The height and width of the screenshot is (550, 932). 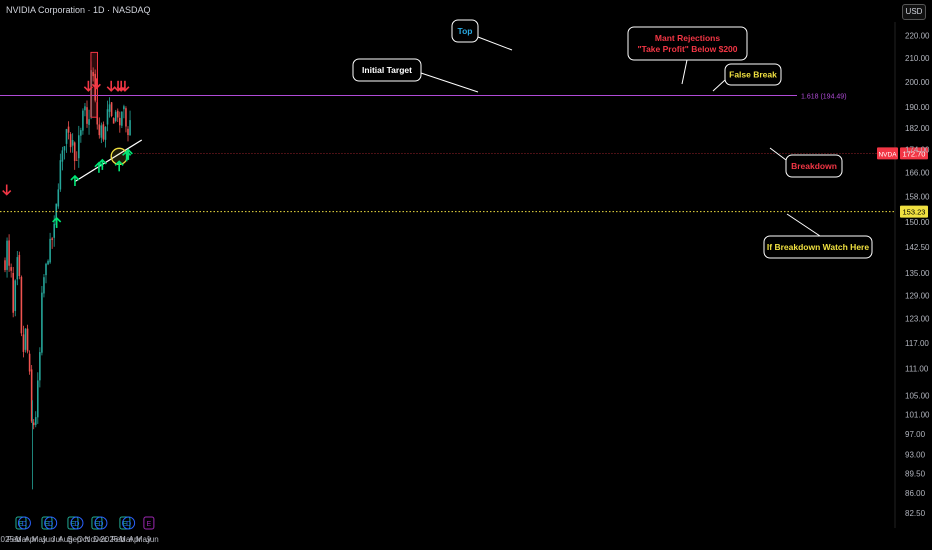 What do you see at coordinates (465, 31) in the screenshot?
I see `callout-text: Top` at bounding box center [465, 31].